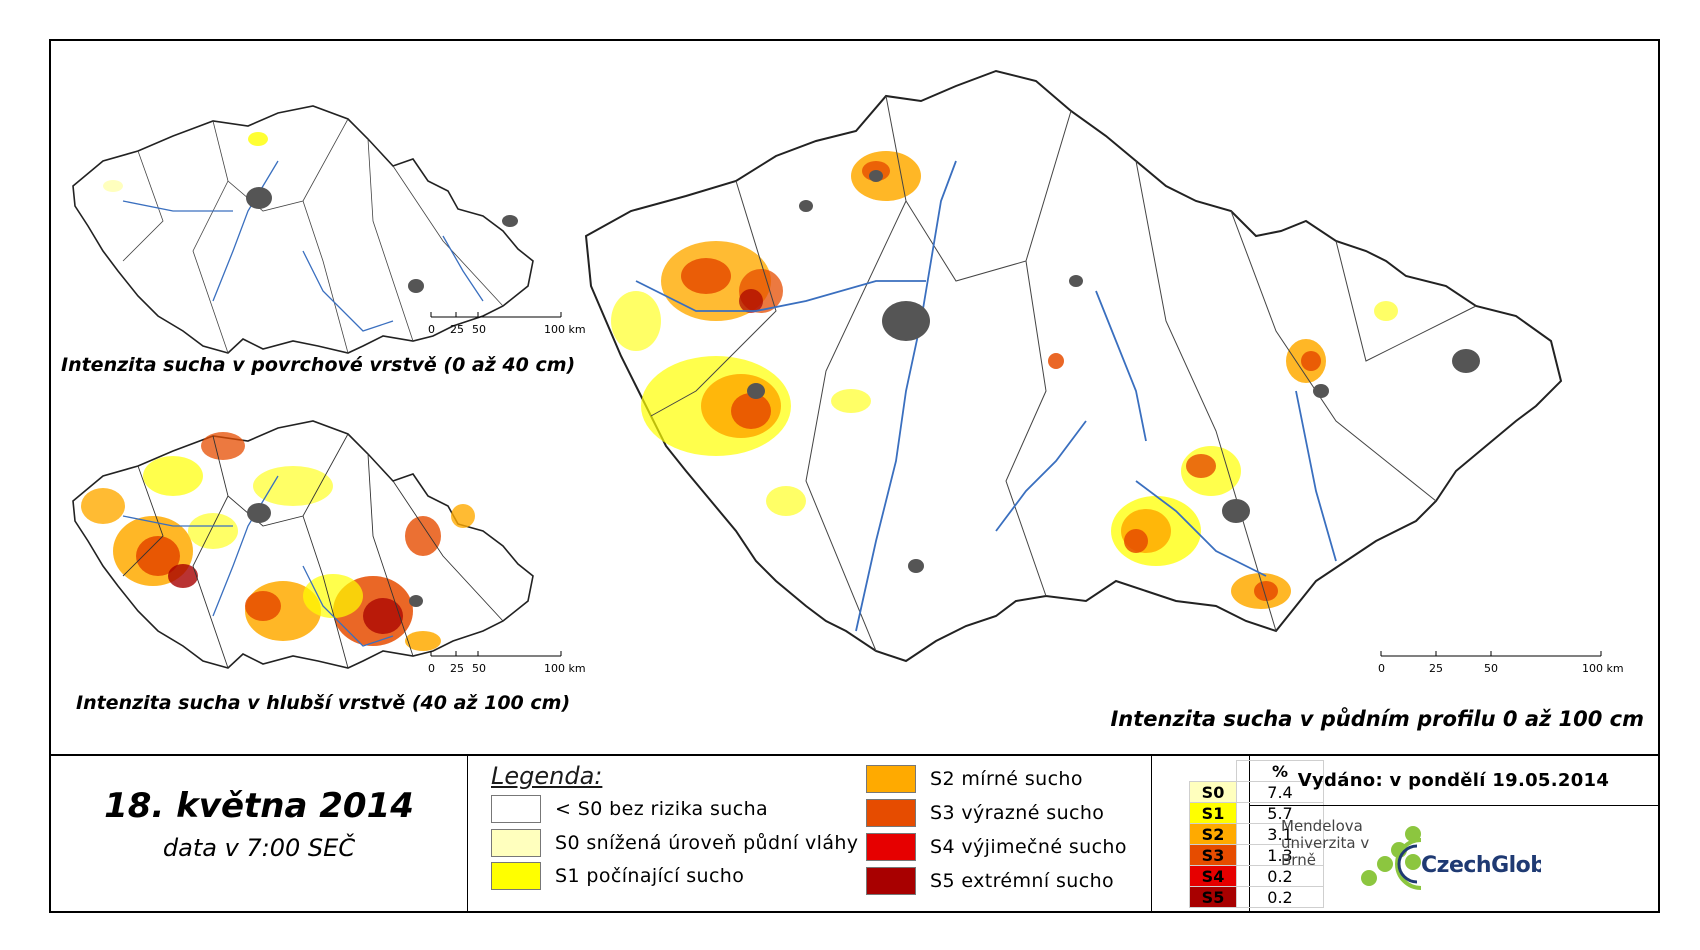  What do you see at coordinates (1213, 813) in the screenshot?
I see `pct-code: S1` at bounding box center [1213, 813].